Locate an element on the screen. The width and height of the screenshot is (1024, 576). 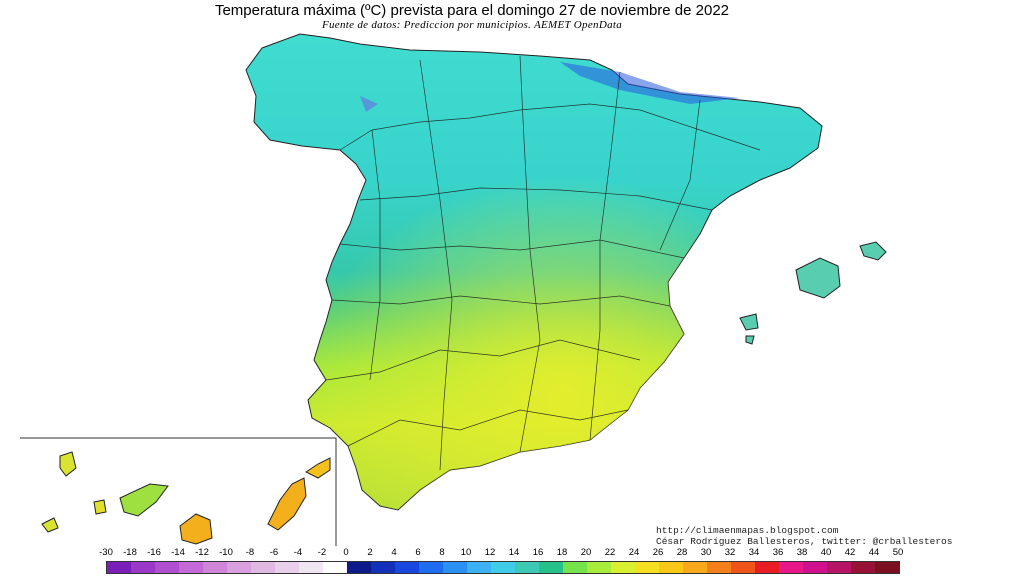
legend-tick-label: 30 is located at coordinates (706, 552).